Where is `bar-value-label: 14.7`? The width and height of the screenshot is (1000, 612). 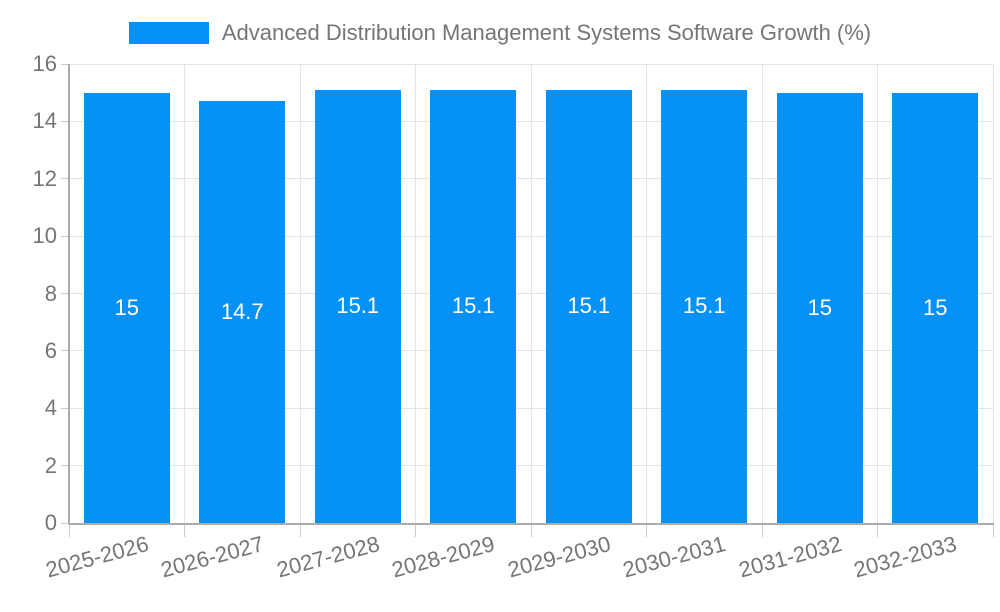
bar-value-label: 14.7 is located at coordinates (242, 312).